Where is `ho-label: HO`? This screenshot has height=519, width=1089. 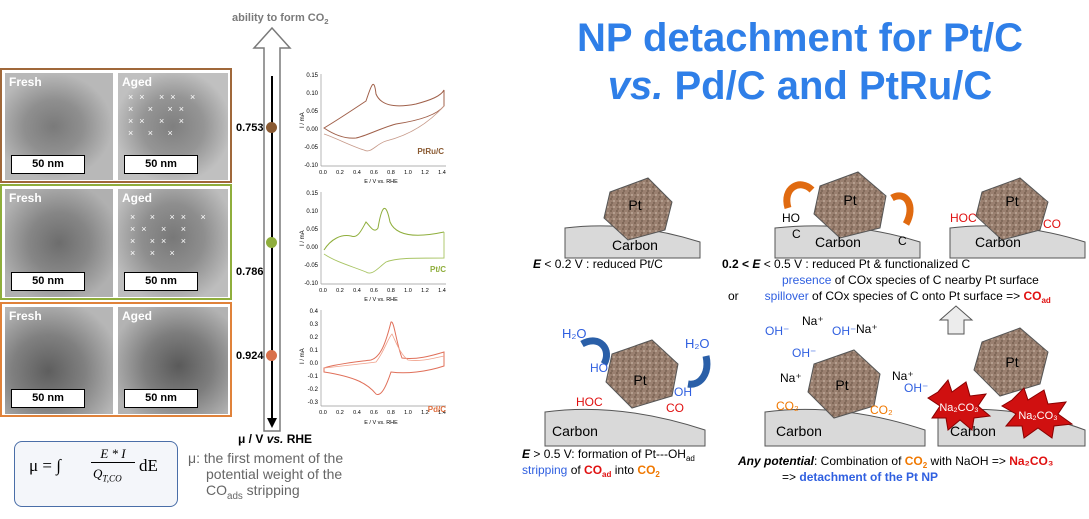
ho-label: HO is located at coordinates (599, 368).